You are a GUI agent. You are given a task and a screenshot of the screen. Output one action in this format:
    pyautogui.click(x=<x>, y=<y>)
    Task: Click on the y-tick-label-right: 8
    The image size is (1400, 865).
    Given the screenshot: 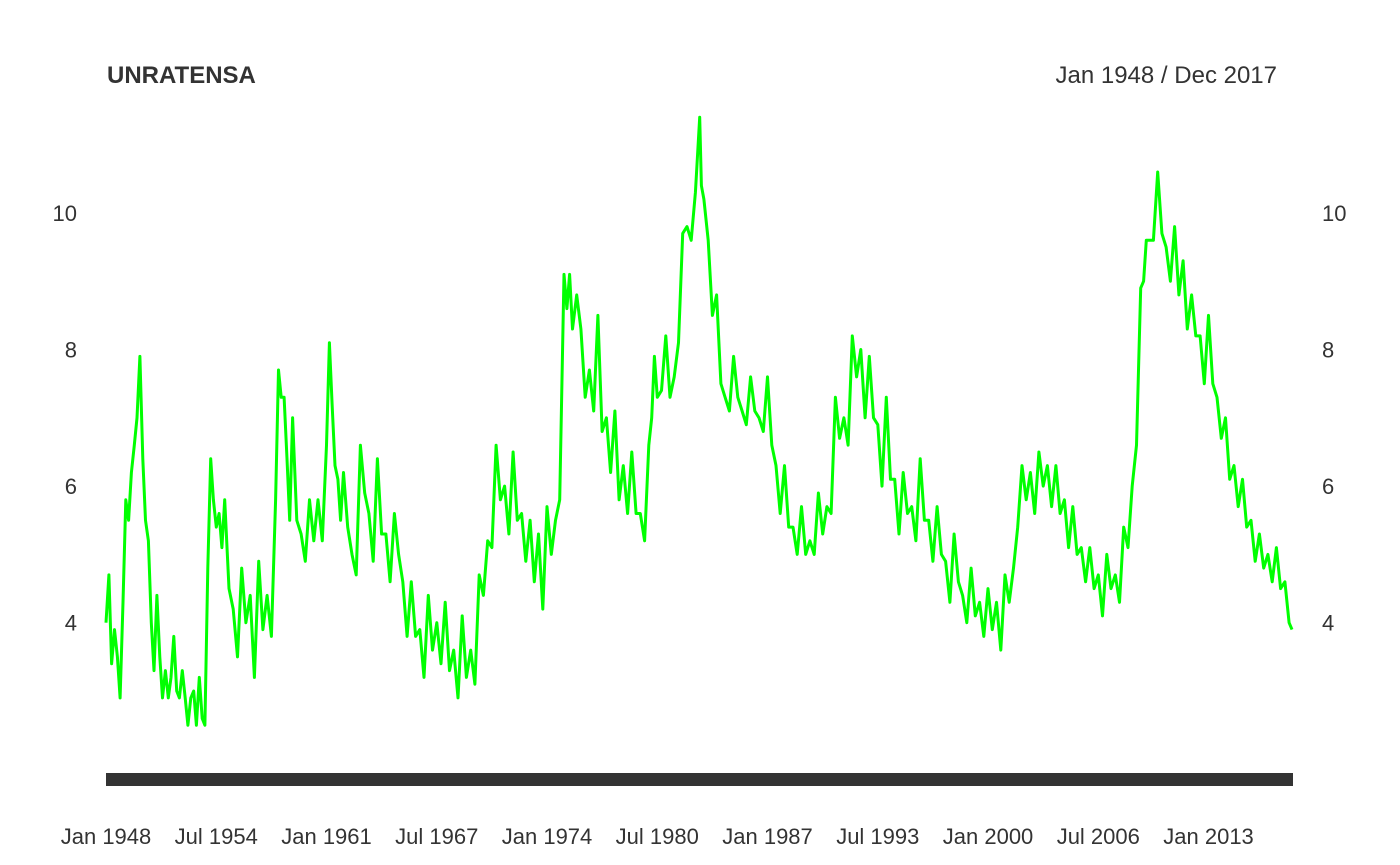 What is the action you would take?
    pyautogui.click(x=1328, y=350)
    